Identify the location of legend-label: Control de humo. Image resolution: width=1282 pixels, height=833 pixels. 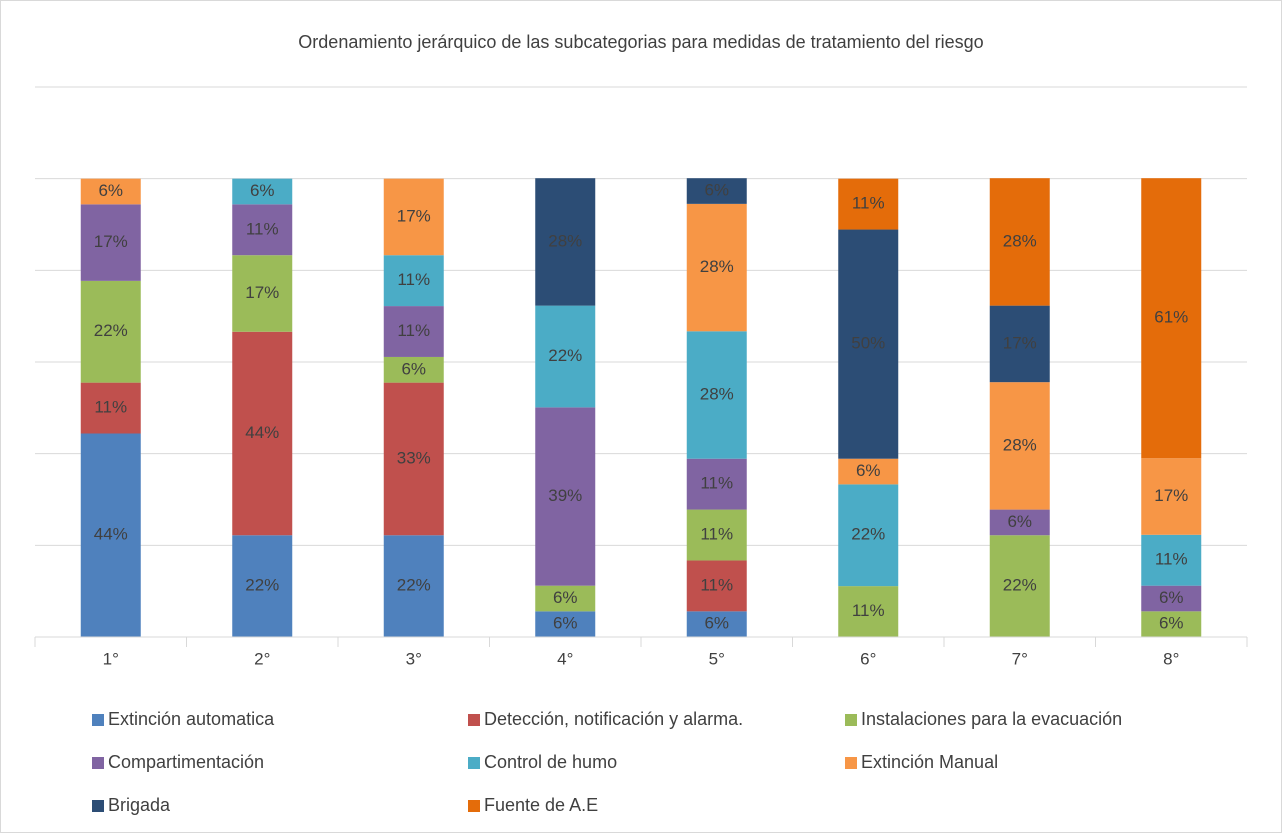
(550, 762).